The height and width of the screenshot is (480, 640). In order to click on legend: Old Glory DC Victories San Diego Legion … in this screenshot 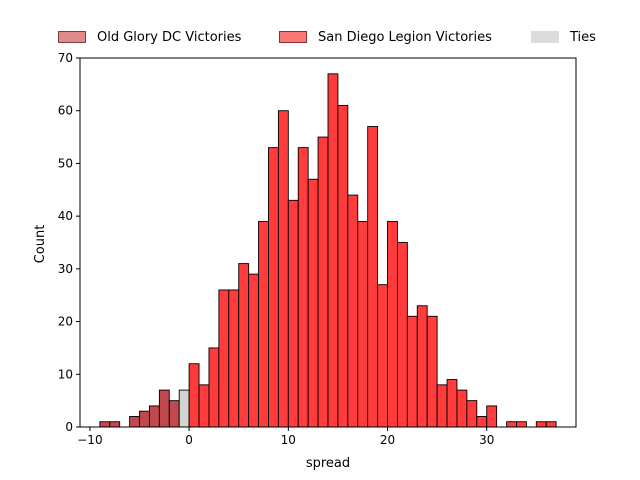, I will do `click(320, 38)`.